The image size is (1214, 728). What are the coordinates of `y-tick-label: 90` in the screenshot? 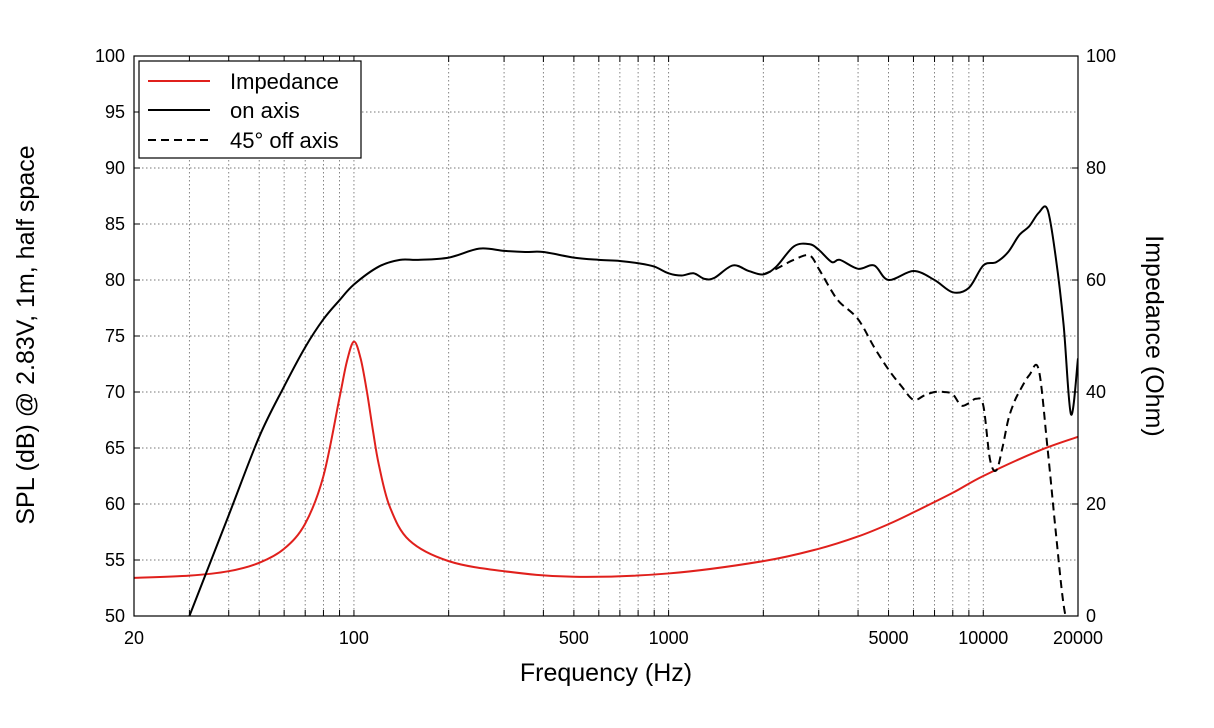 It's located at (115, 168).